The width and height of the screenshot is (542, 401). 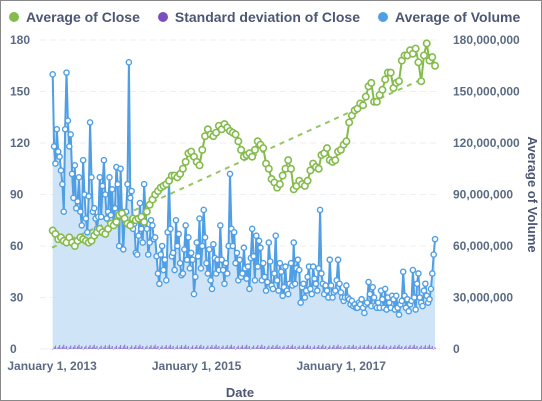 What do you see at coordinates (13, 349) in the screenshot?
I see `y-left-tick-label: 0` at bounding box center [13, 349].